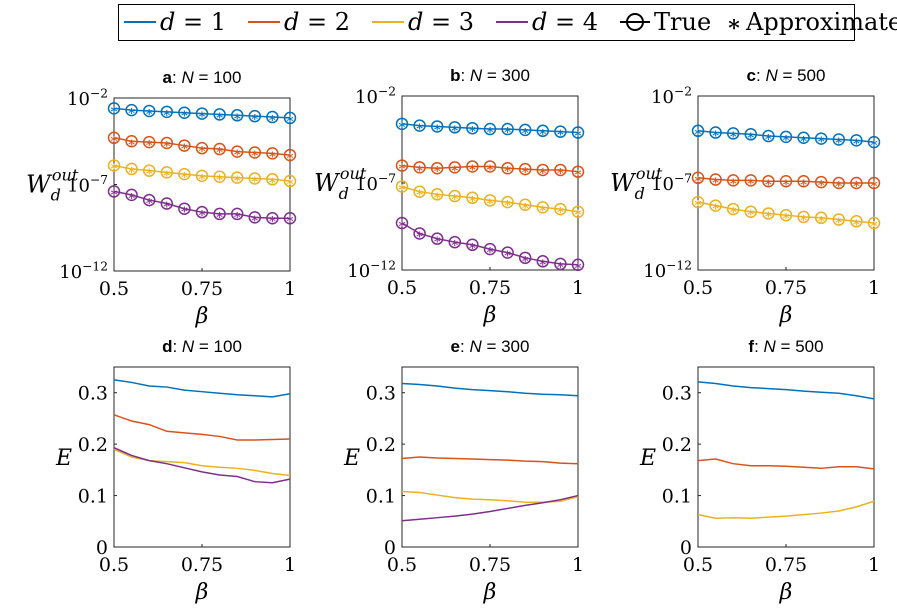  What do you see at coordinates (317, 22) in the screenshot?
I see `legend-label-2: d = 2` at bounding box center [317, 22].